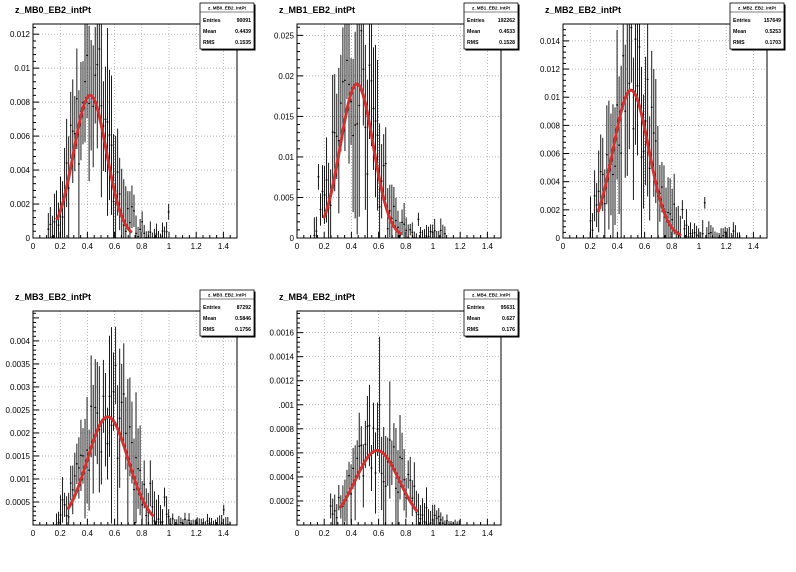 Image resolution: width=796 pixels, height=572 pixels. I want to click on chart-title: z_MB2_EB2_intPt, so click(583, 10).